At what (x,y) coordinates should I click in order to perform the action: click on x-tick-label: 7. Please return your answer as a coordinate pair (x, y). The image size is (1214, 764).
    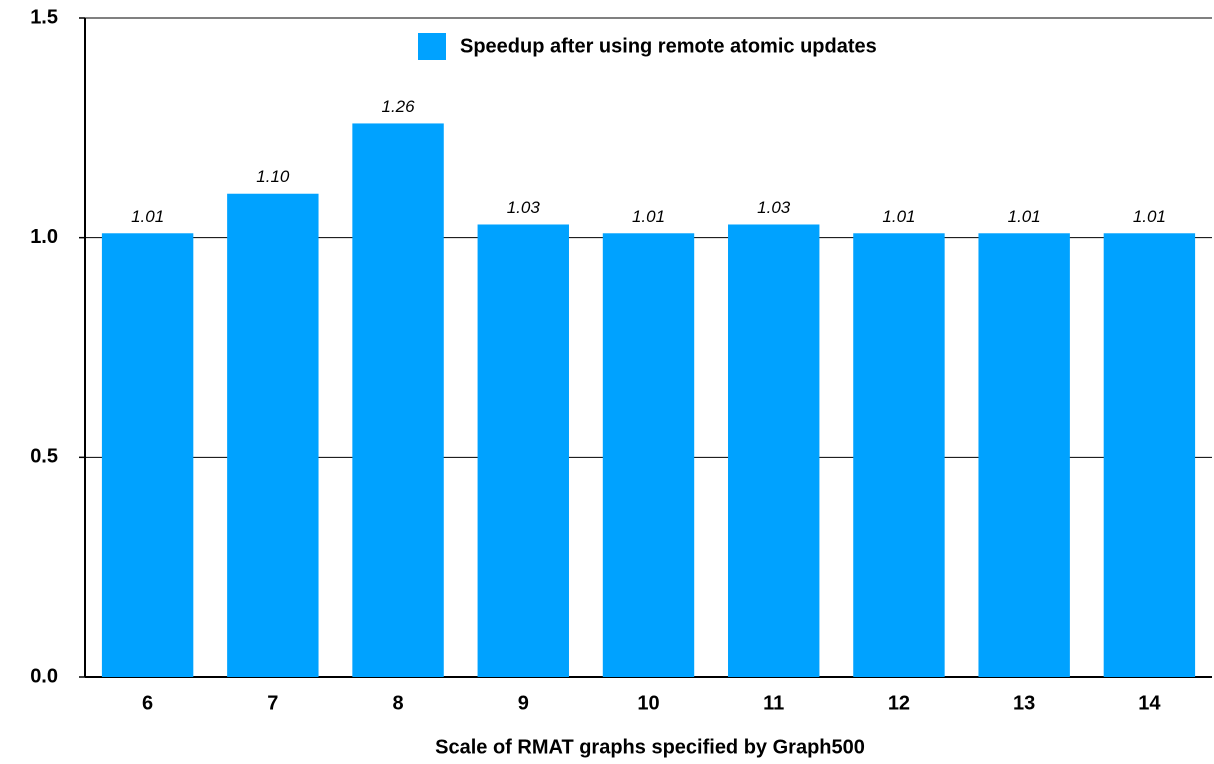
    Looking at the image, I should click on (272, 703).